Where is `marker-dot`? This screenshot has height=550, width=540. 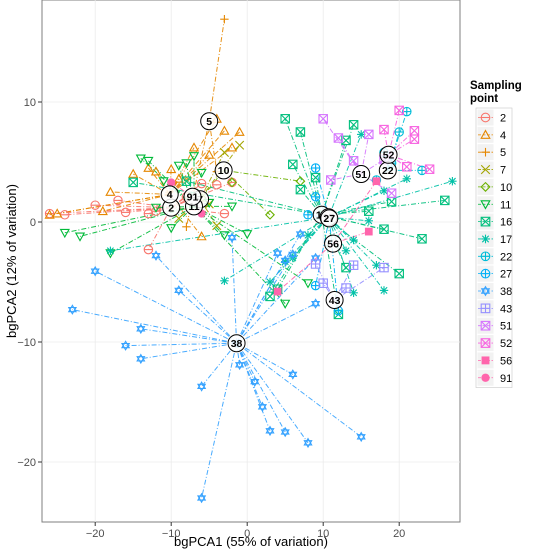 marker-dot is located at coordinates (171, 182).